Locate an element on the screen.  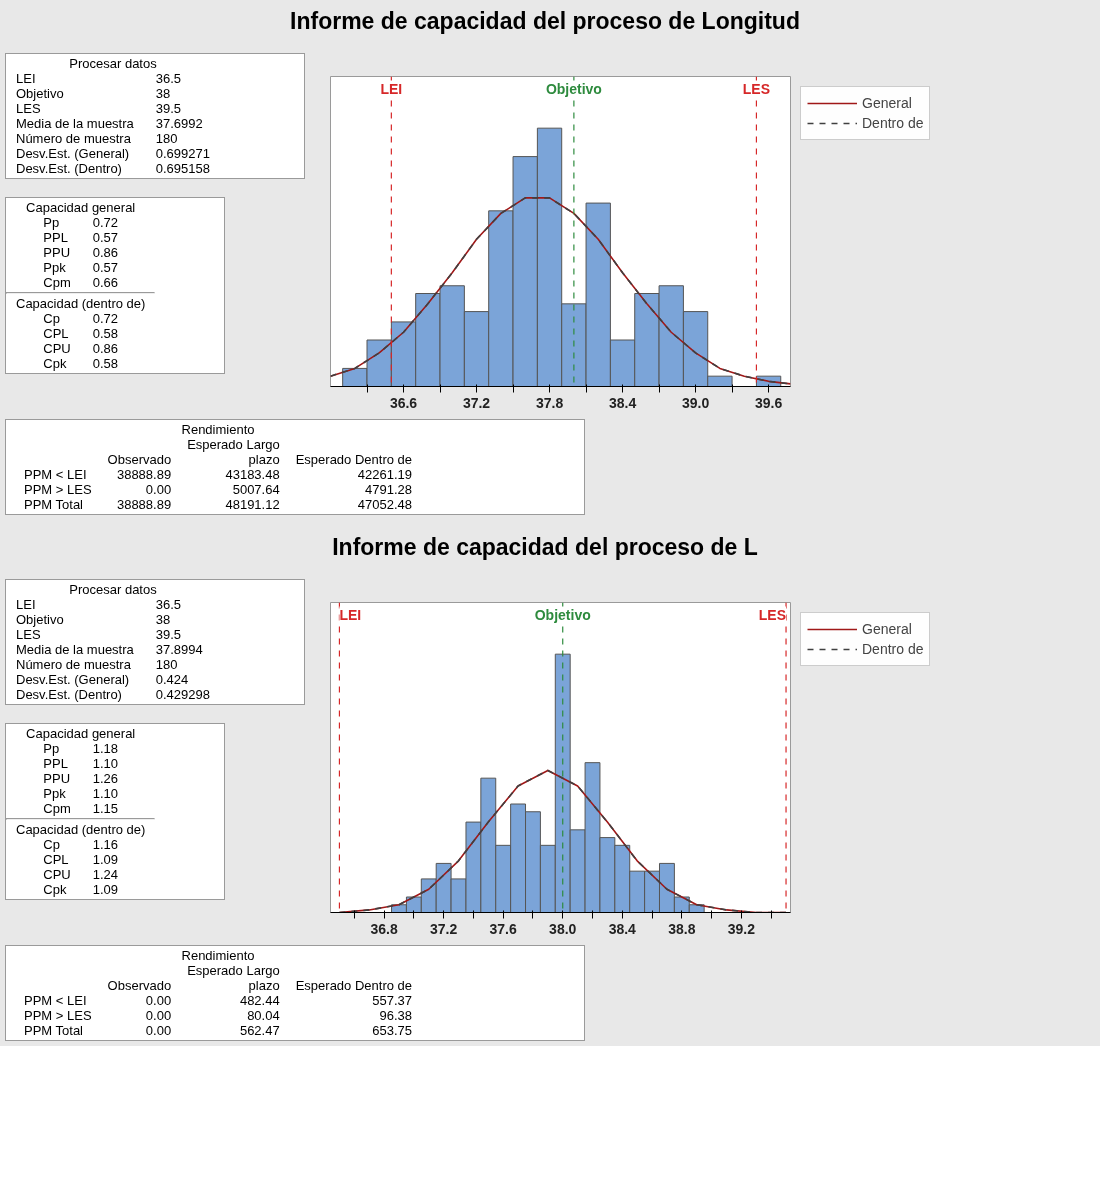
text: Cp 0.72 is located at coordinates (81, 318).